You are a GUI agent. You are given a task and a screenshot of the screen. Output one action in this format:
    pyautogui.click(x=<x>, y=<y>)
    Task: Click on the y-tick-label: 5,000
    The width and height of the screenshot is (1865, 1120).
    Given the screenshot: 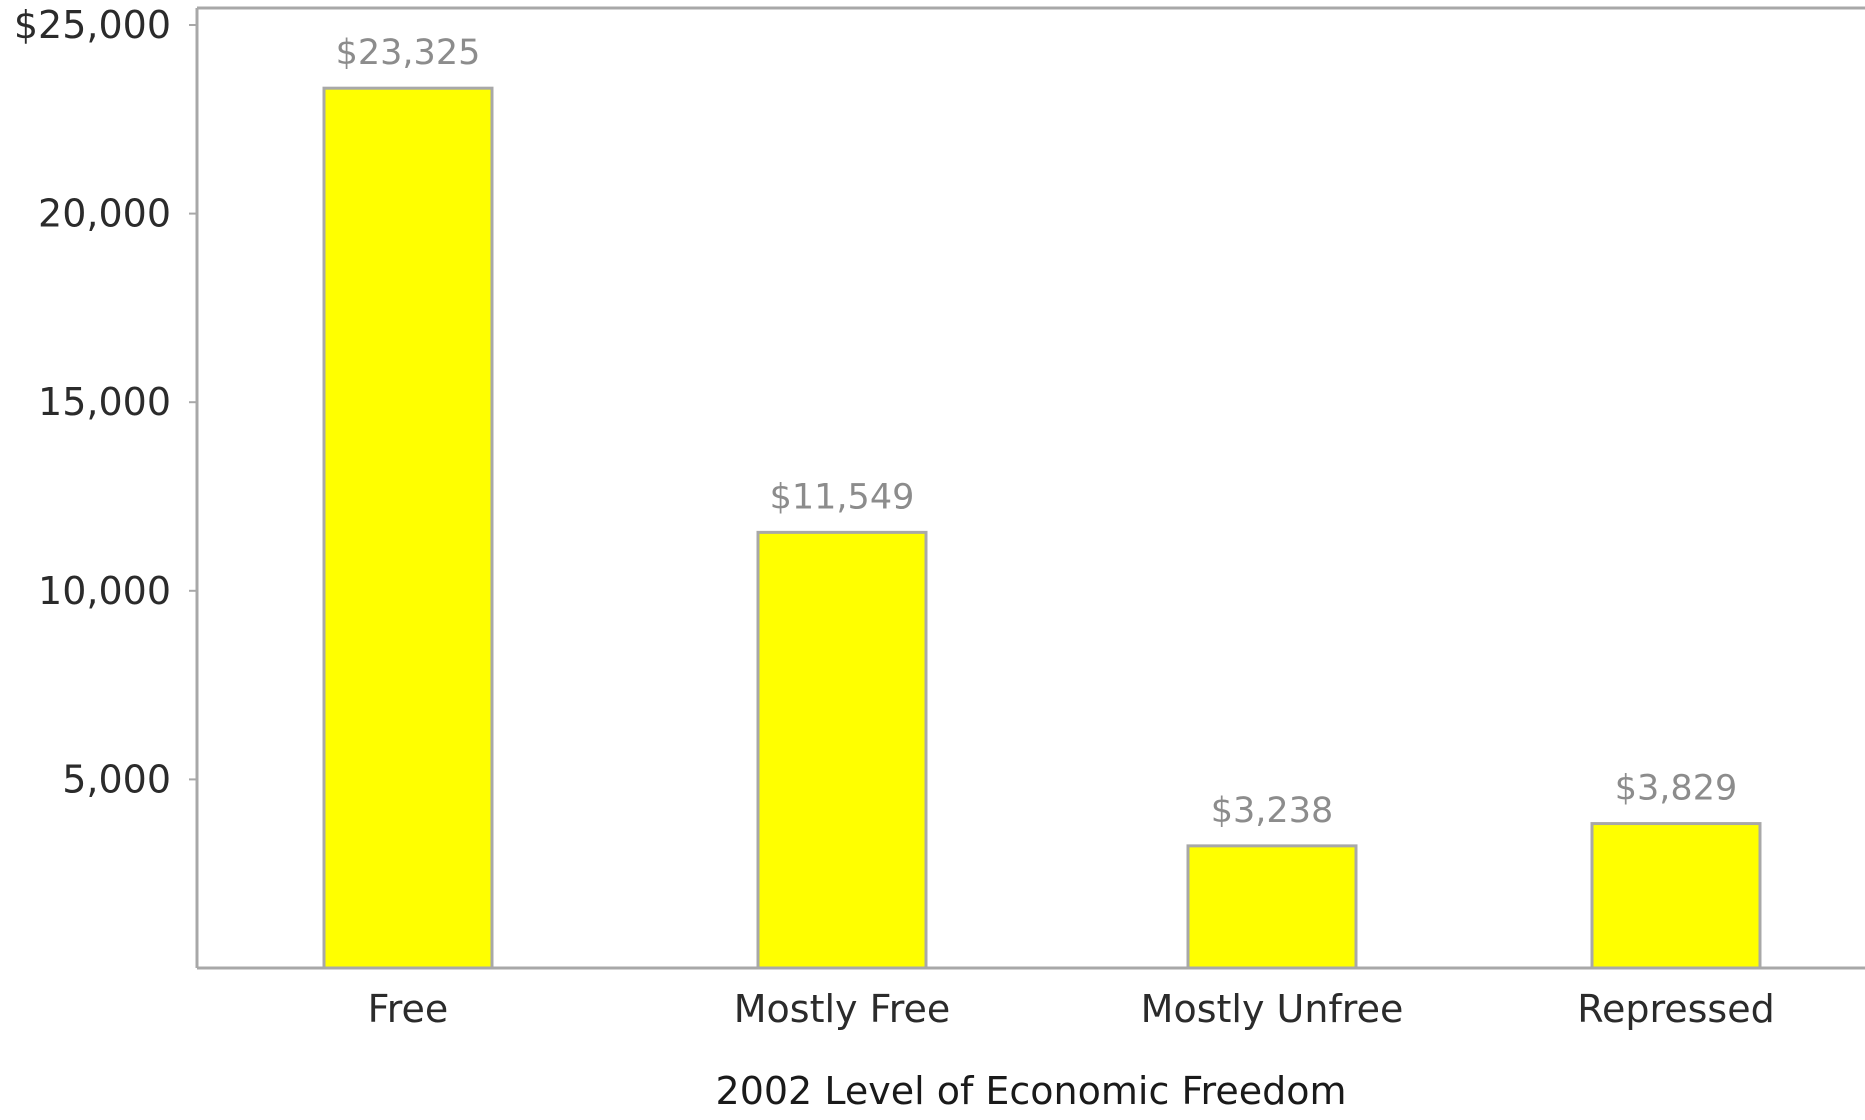 What is the action you would take?
    pyautogui.click(x=116, y=779)
    